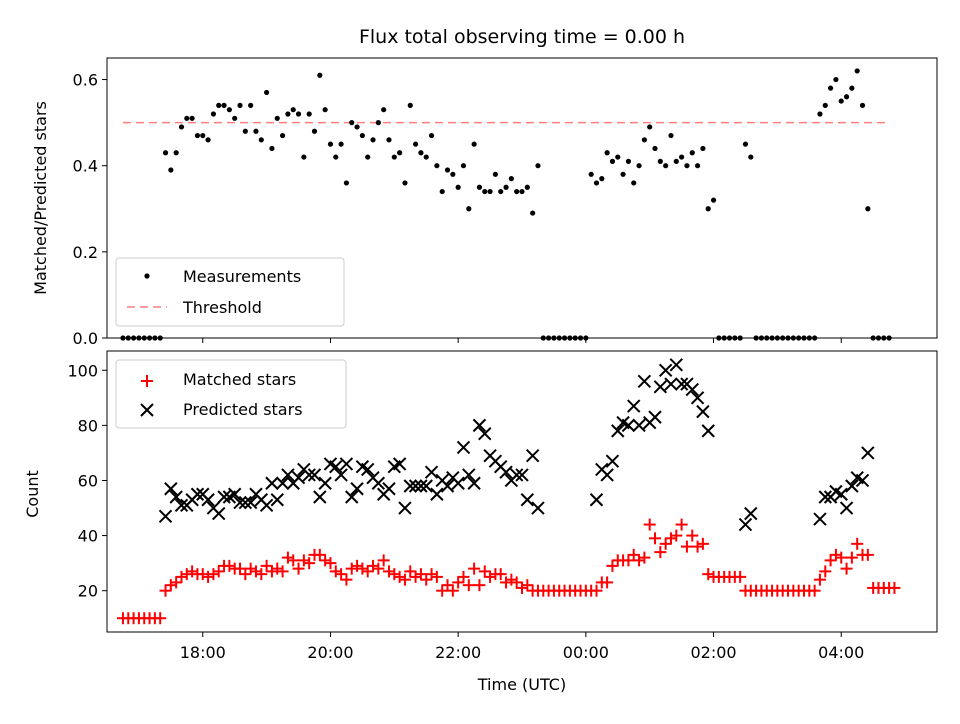  Describe the element at coordinates (85, 80) in the screenshot. I see `ytick-label: 0.6` at that location.